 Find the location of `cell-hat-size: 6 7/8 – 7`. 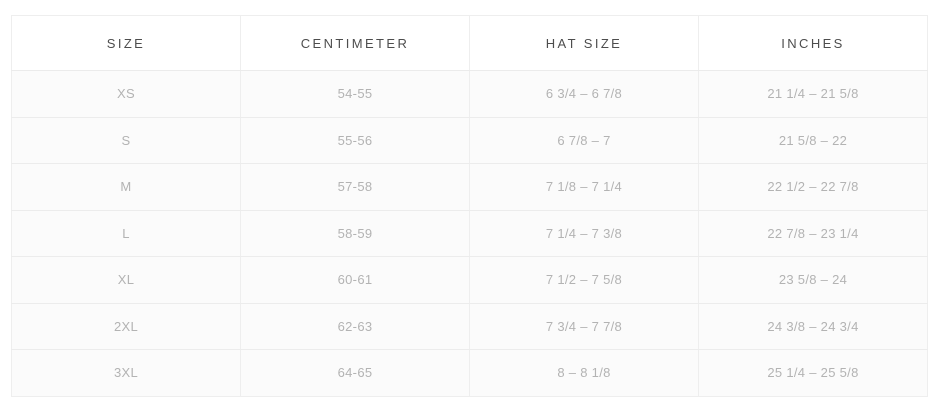

cell-hat-size: 6 7/8 – 7 is located at coordinates (584, 140).